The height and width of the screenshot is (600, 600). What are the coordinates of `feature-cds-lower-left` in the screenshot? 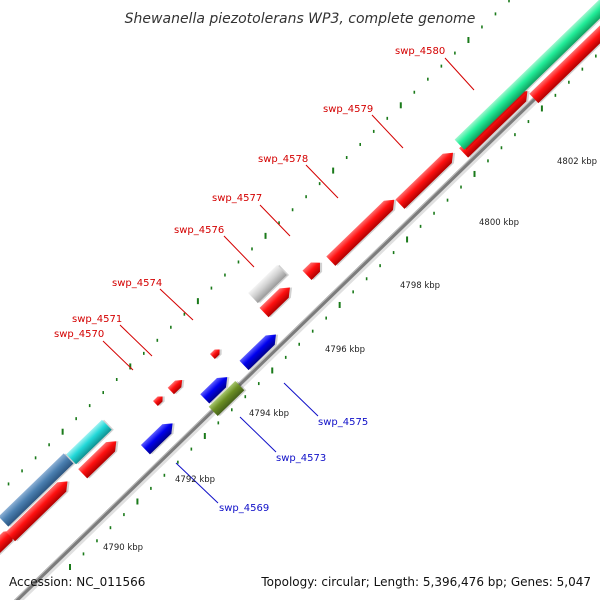 It's located at (40, 509).